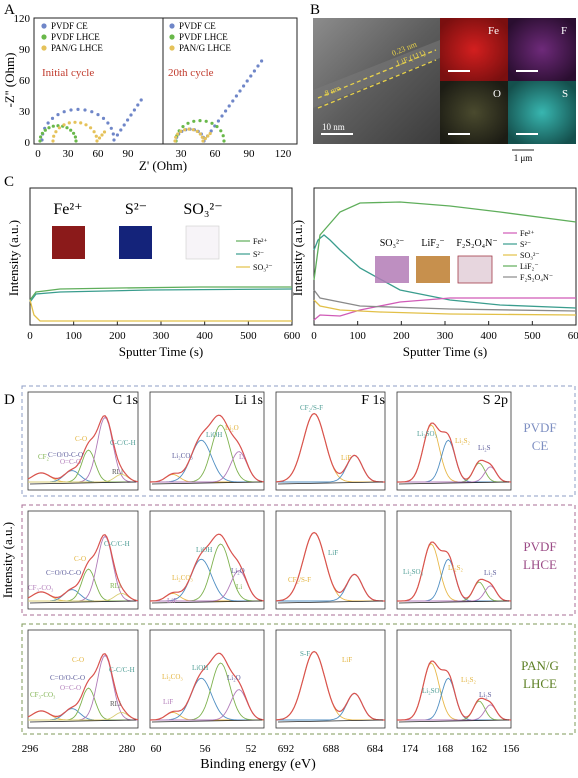  Describe the element at coordinates (525, 244) in the screenshot. I see `c-rleg-s: S²⁻` at that location.